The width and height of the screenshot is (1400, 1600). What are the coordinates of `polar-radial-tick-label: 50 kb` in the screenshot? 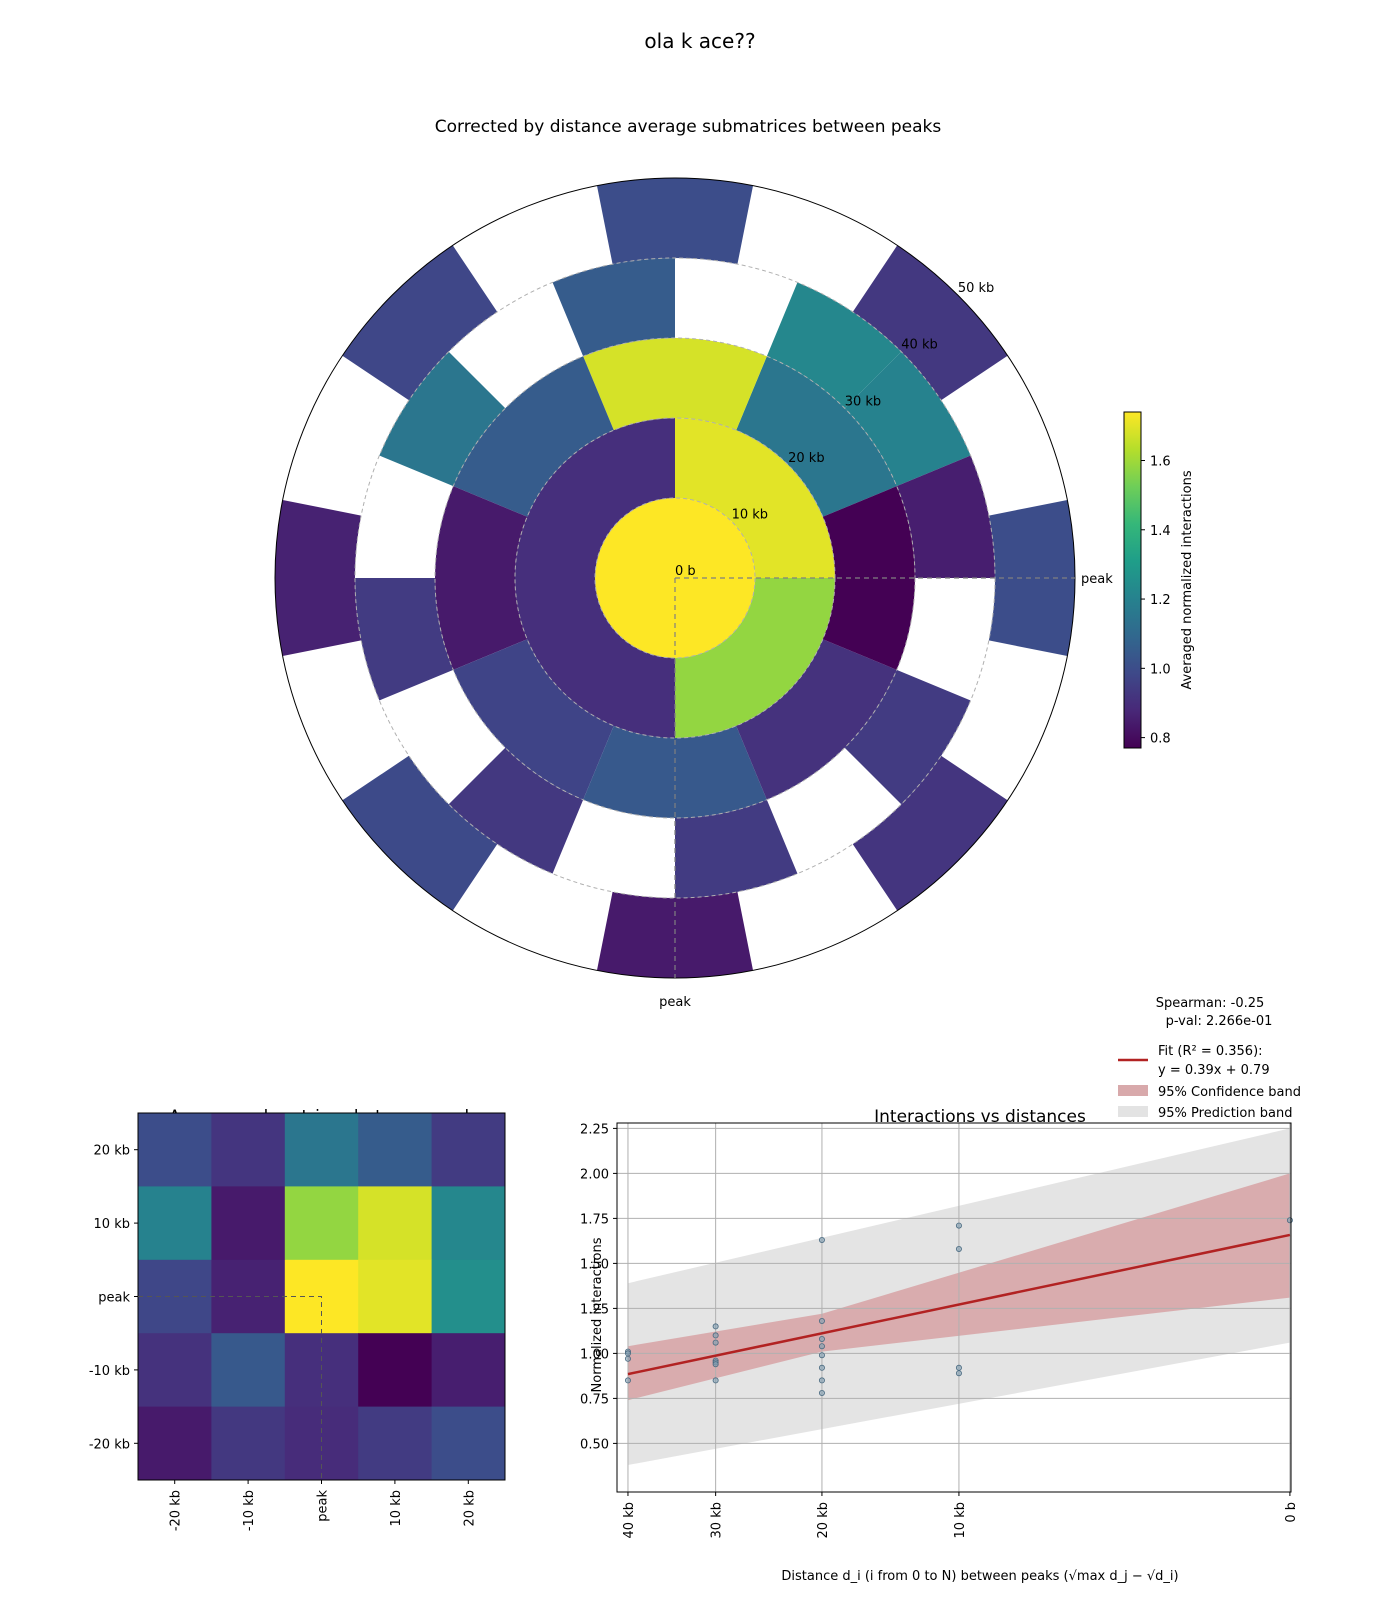 It's located at (976, 288).